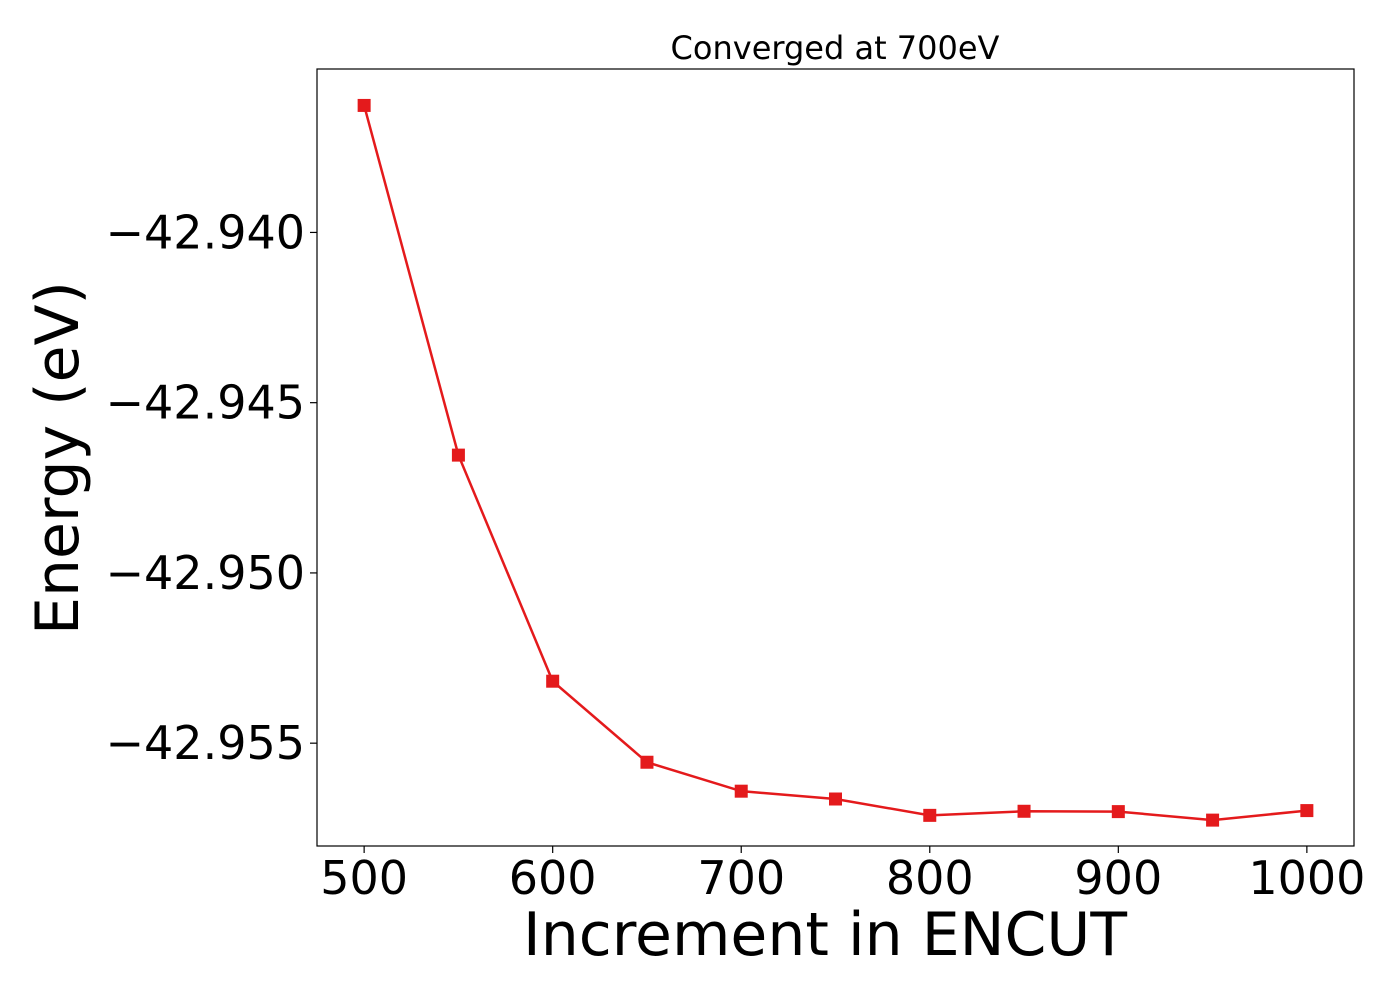 The width and height of the screenshot is (1400, 1000). I want to click on x-axis: 500 600 700 800 900 1000, so click(842, 875).